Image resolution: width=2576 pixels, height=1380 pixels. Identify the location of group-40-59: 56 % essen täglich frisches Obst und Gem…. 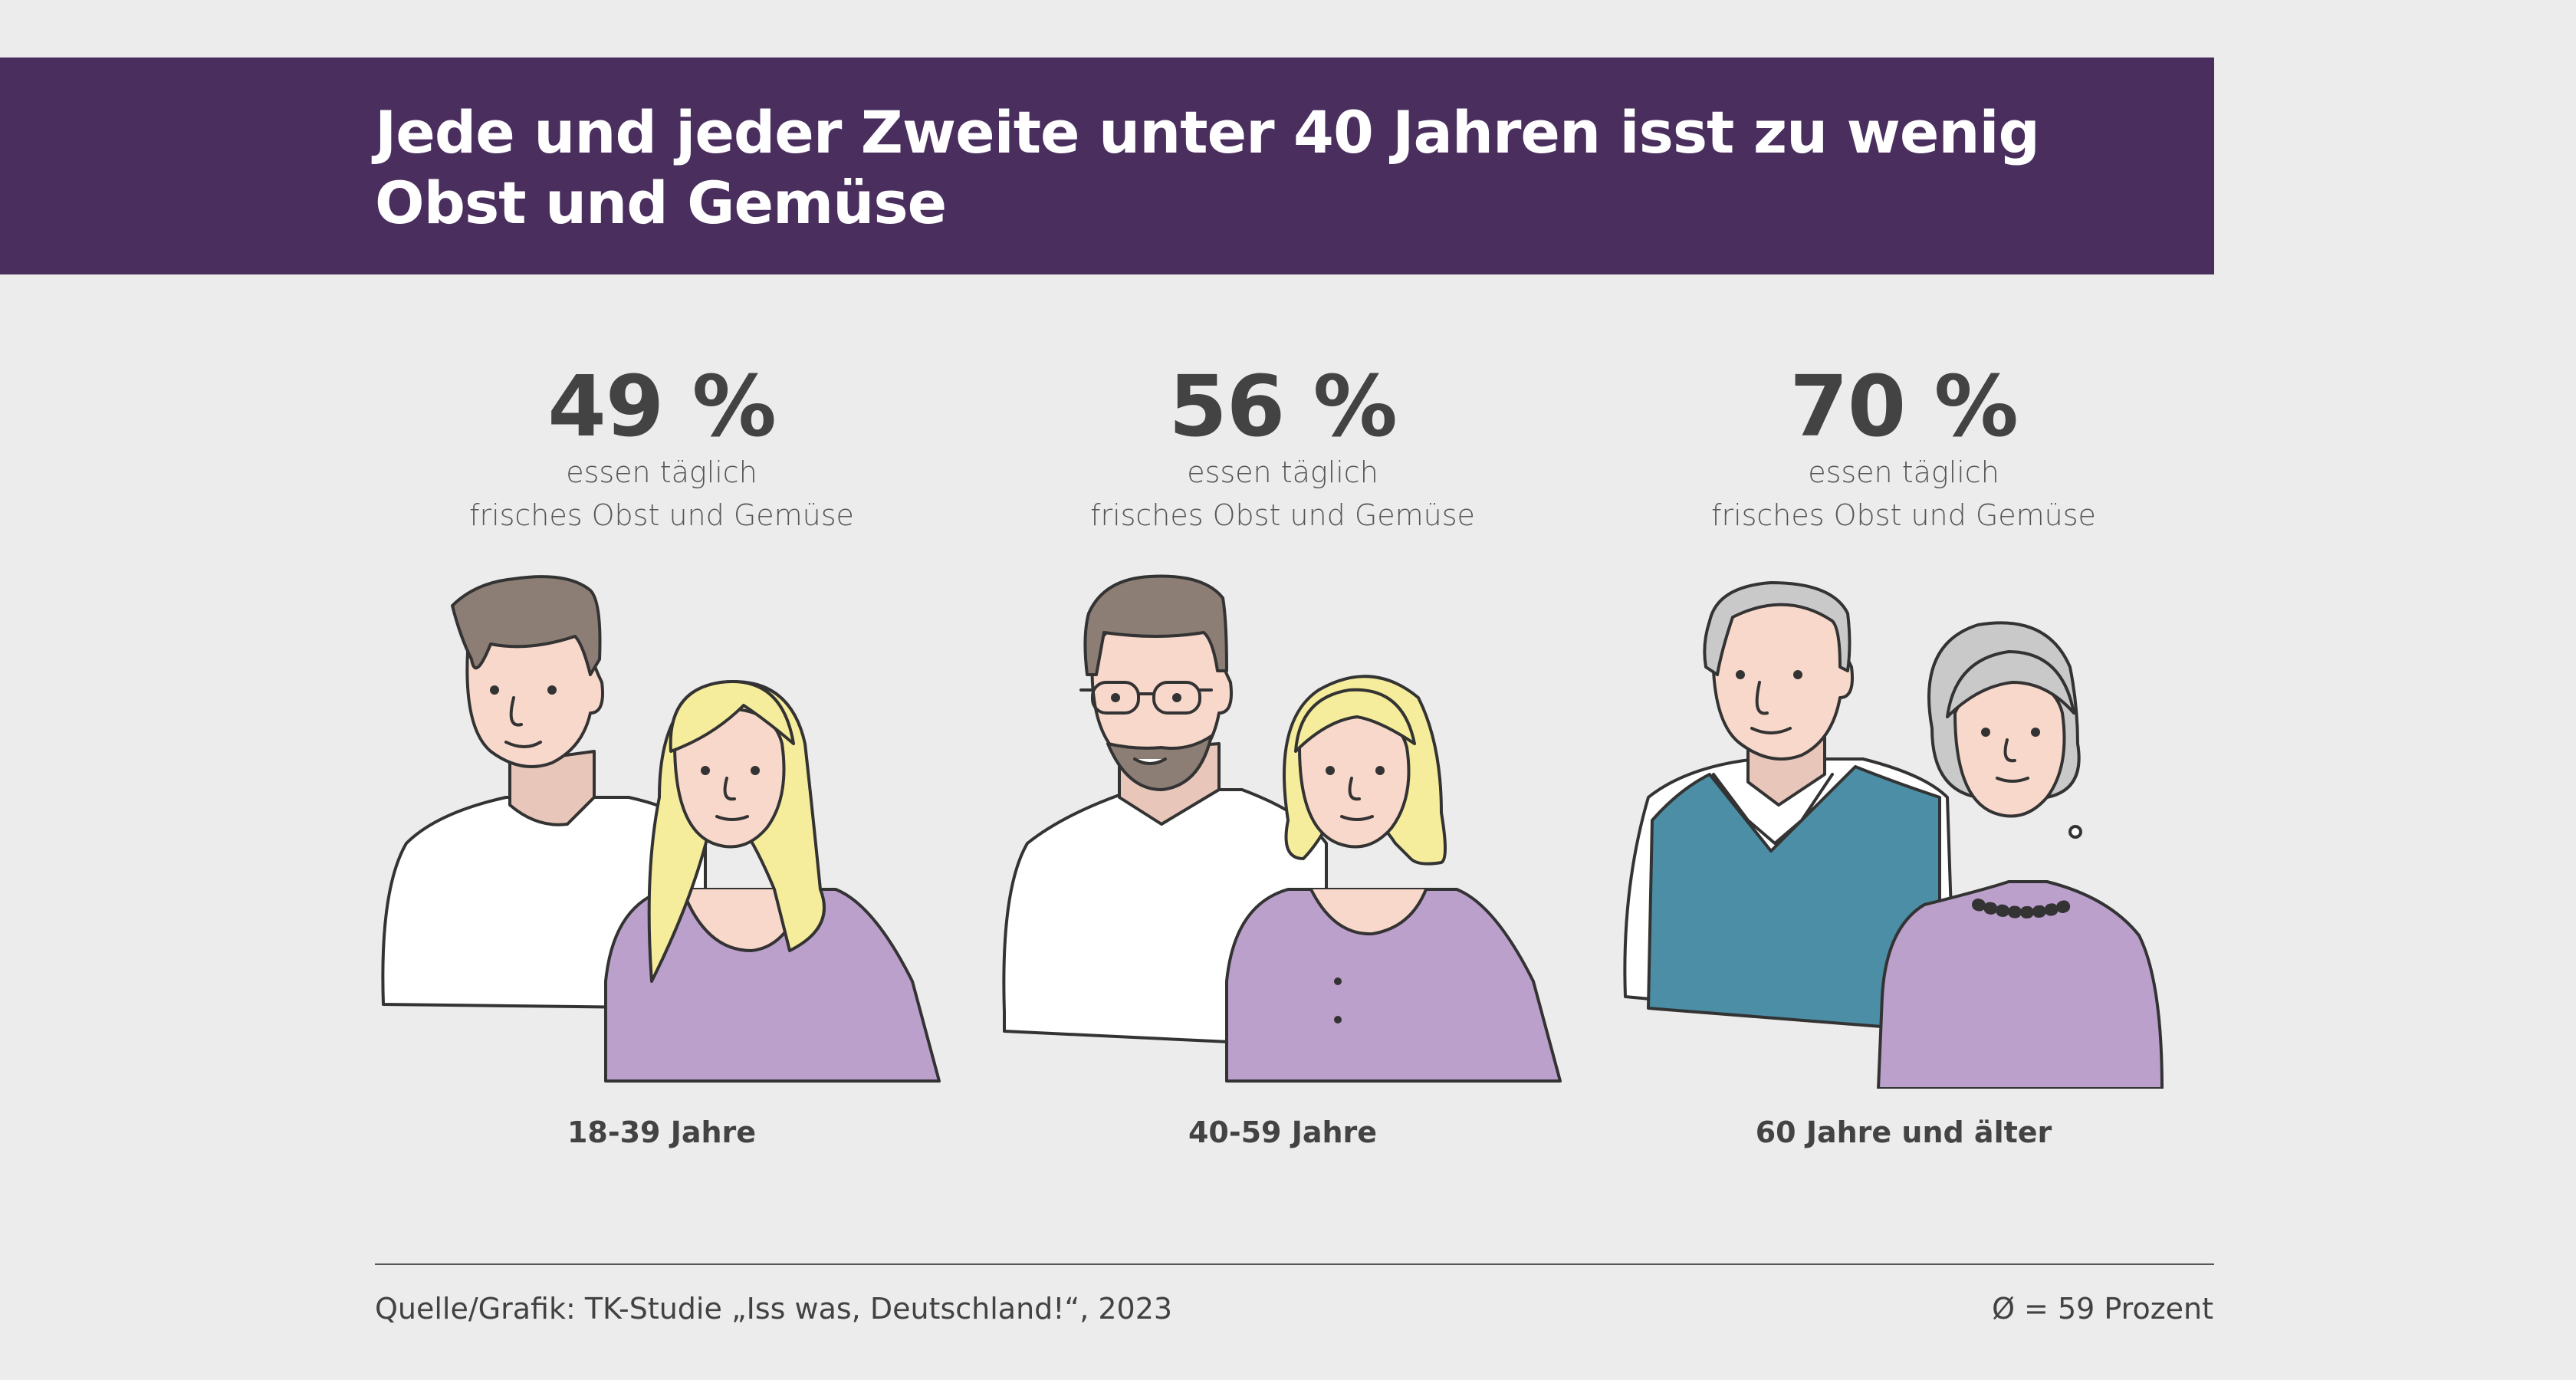
(1282, 449).